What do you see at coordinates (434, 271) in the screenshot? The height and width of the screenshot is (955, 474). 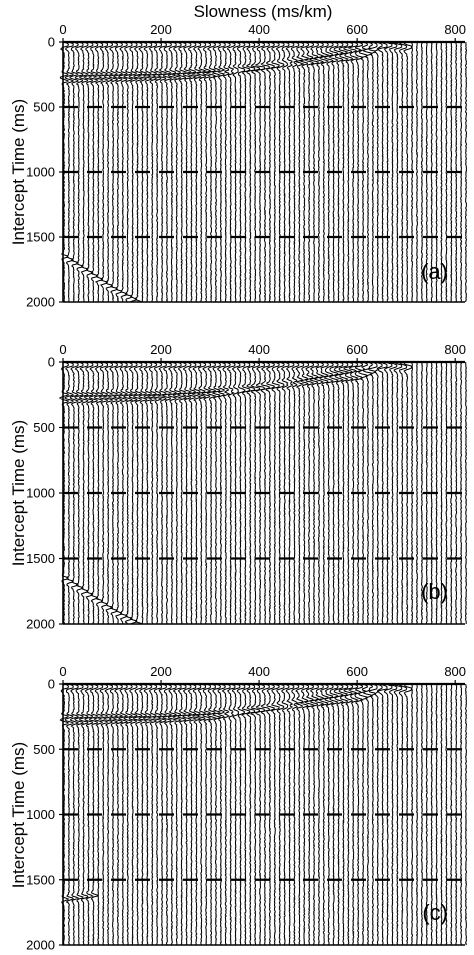 I see `panel-label-a: (a)` at bounding box center [434, 271].